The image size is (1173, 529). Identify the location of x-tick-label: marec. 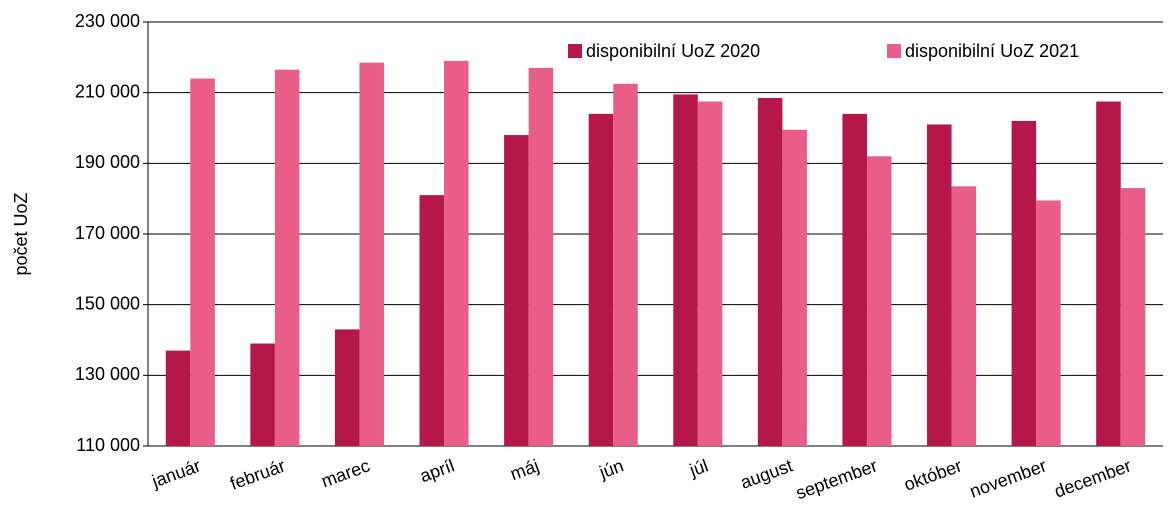
(346, 473).